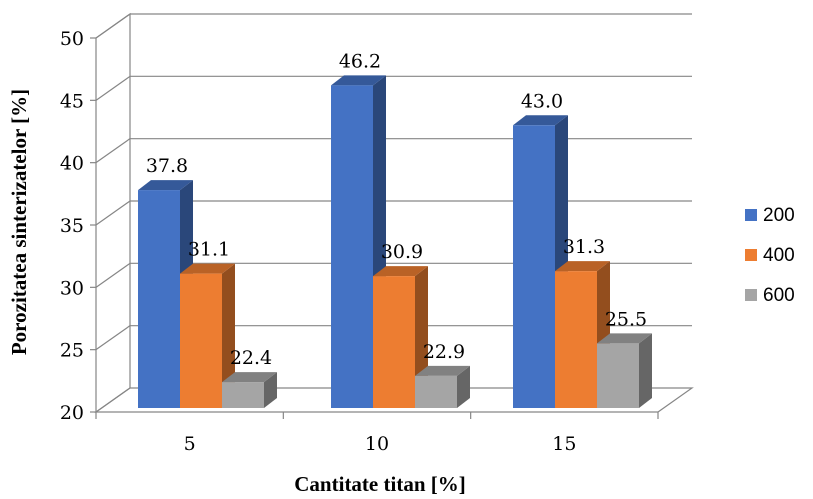 This screenshot has height=499, width=813. What do you see at coordinates (72, 164) in the screenshot?
I see `y-tick-label: 40` at bounding box center [72, 164].